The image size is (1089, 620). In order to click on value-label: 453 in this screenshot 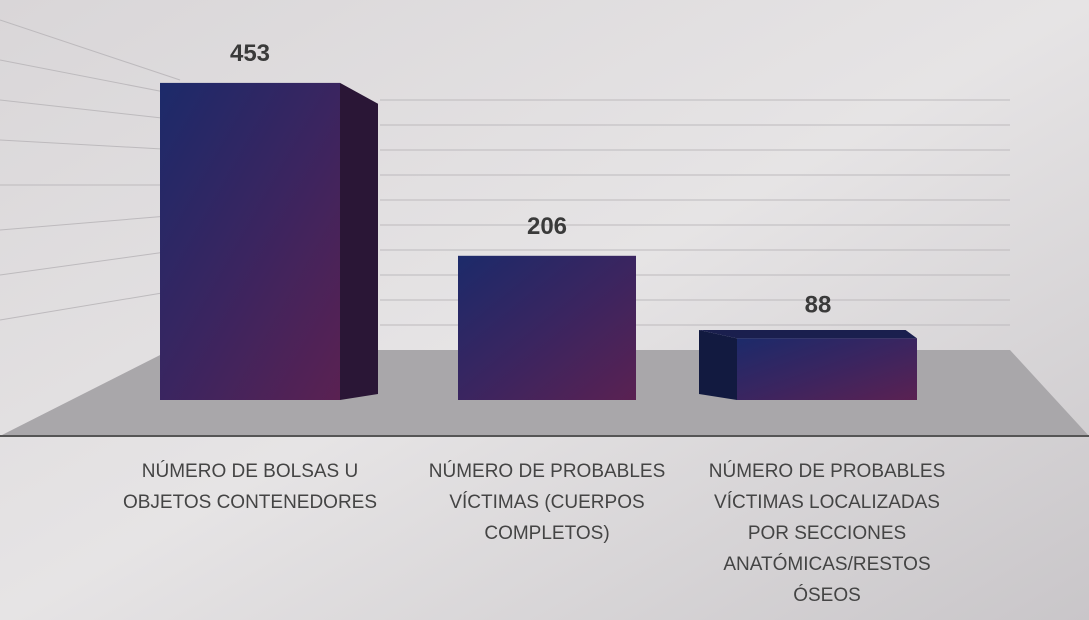, I will do `click(250, 53)`.